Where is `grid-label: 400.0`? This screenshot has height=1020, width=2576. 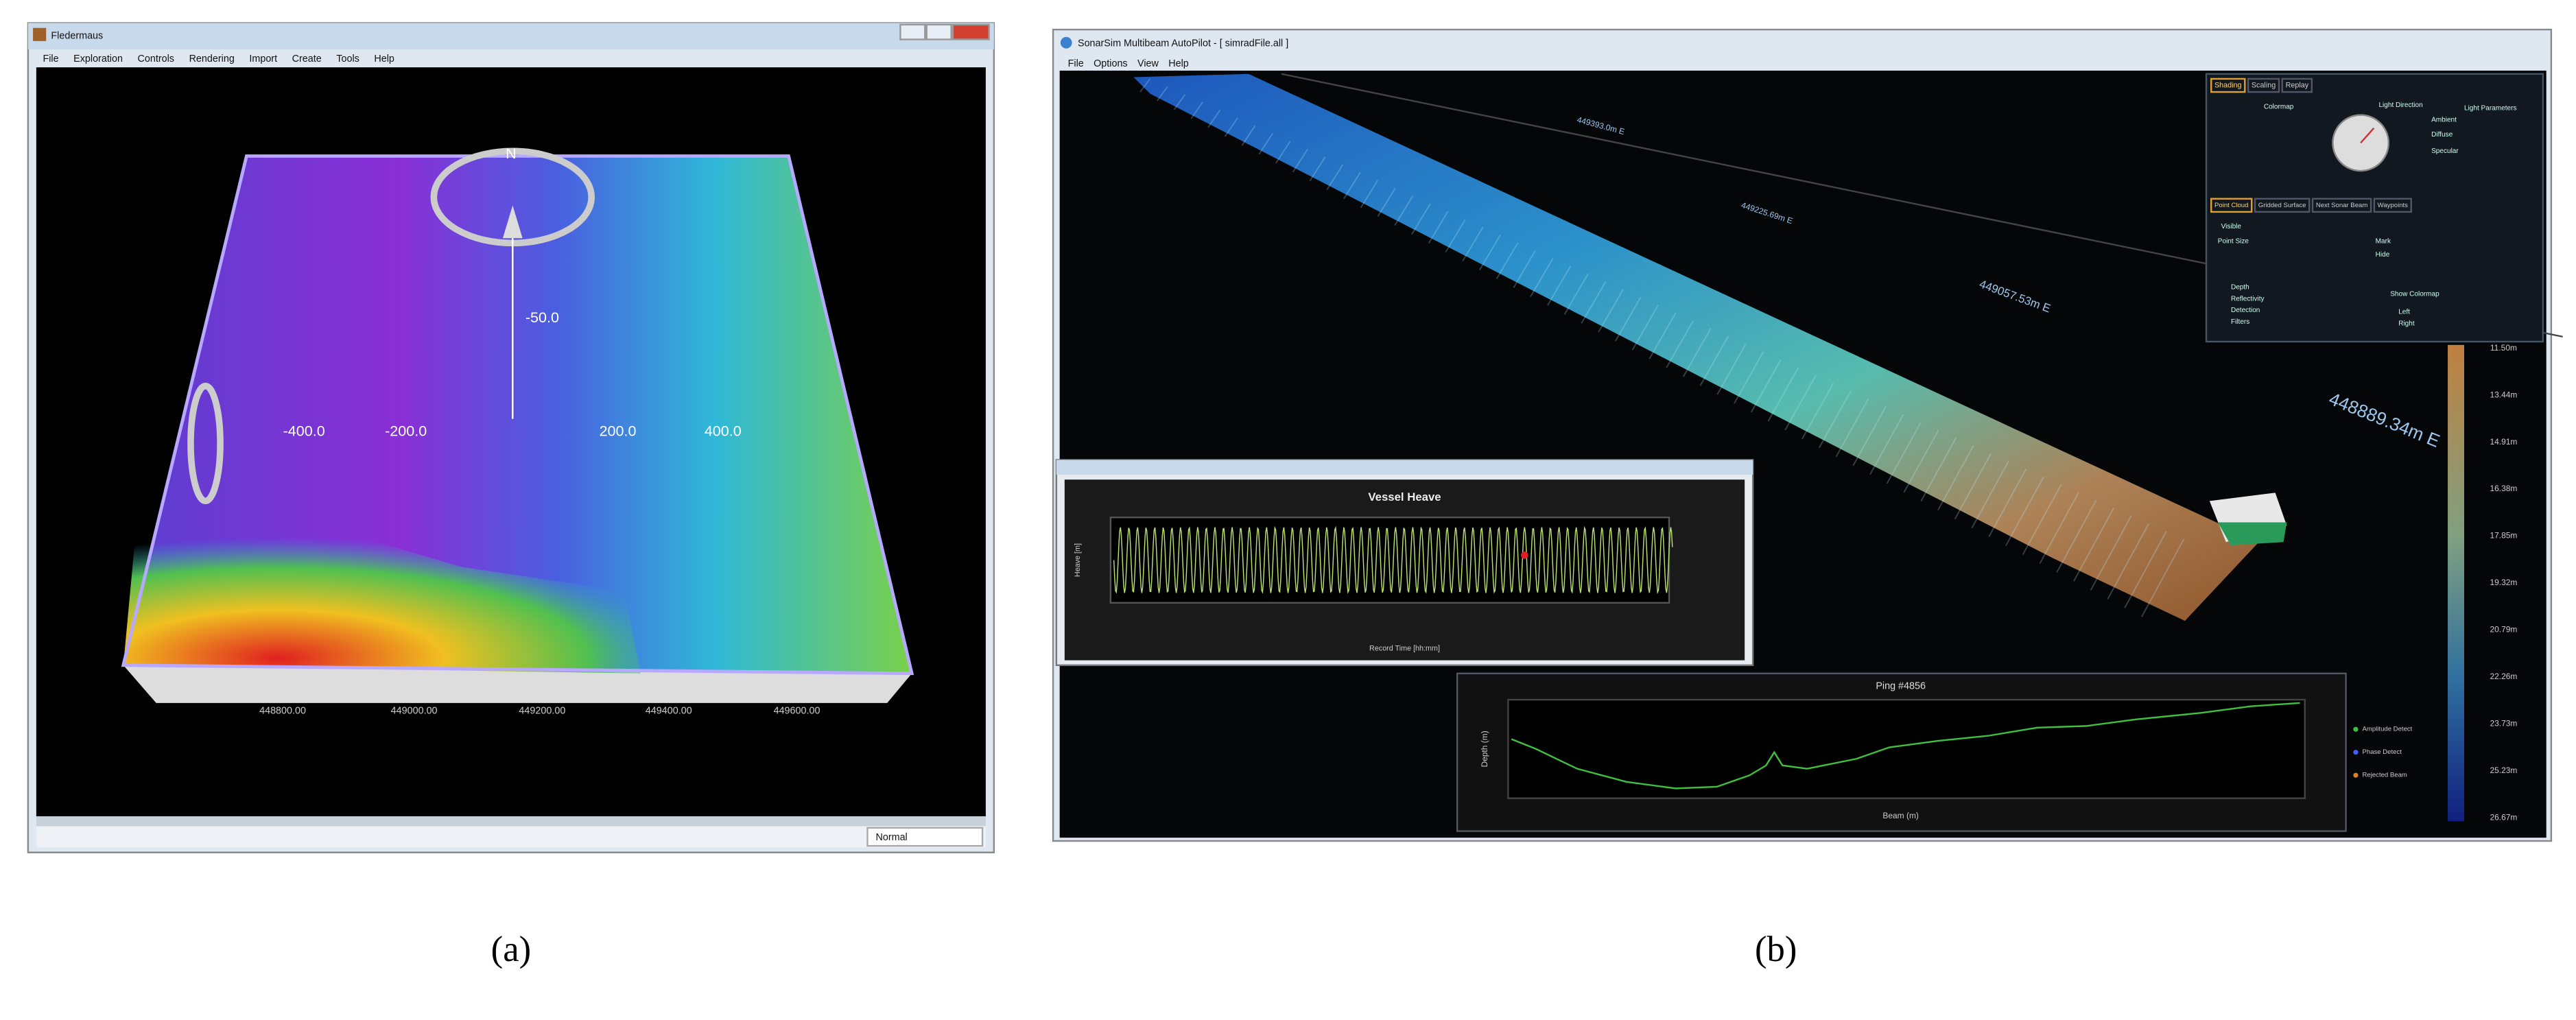 grid-label: 400.0 is located at coordinates (723, 430).